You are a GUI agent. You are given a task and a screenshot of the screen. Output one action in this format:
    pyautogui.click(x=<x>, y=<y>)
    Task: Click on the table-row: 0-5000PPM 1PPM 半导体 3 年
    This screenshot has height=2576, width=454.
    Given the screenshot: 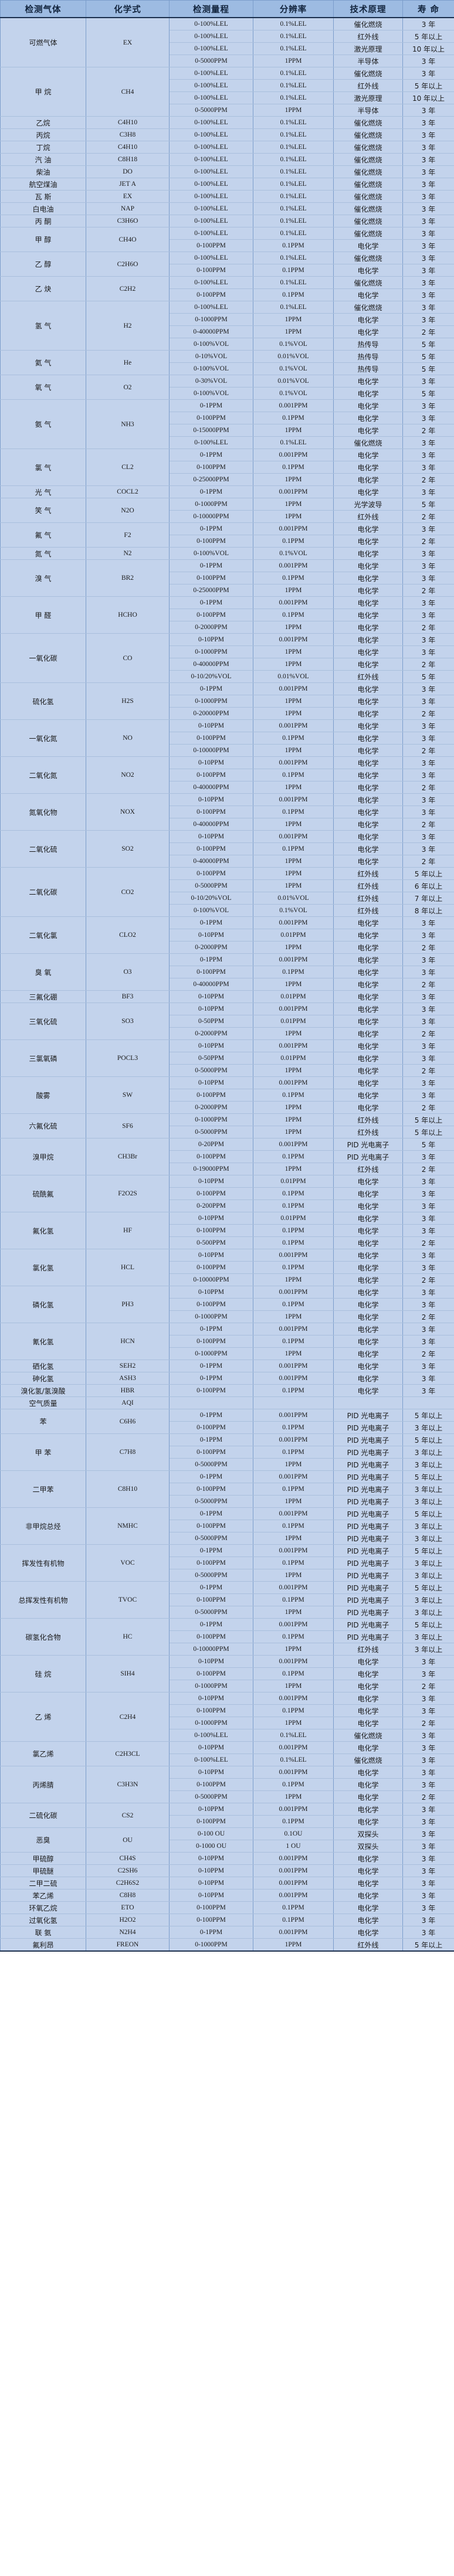 What is the action you would take?
    pyautogui.click(x=227, y=111)
    